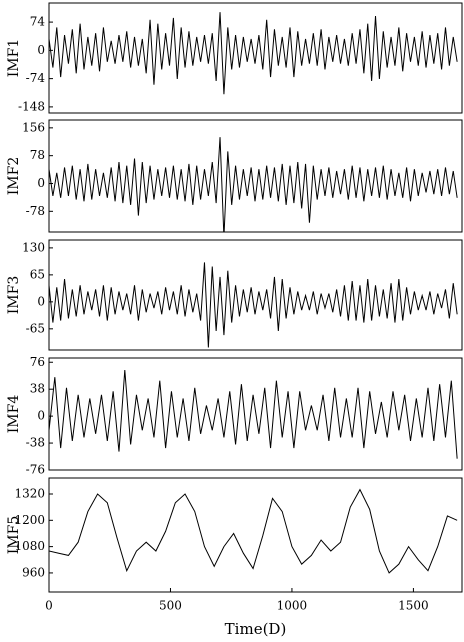 The height and width of the screenshot is (642, 464). What do you see at coordinates (14, 176) in the screenshot?
I see `y-axis-label: IMF2` at bounding box center [14, 176].